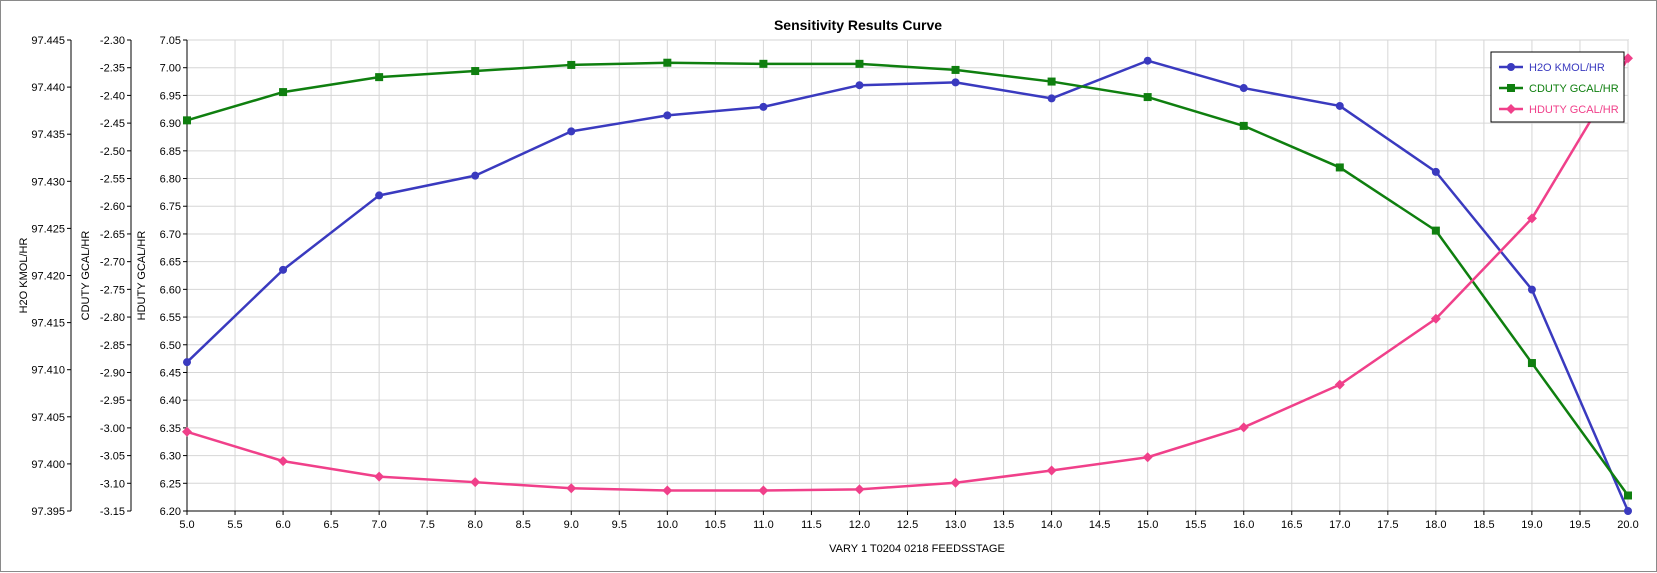  I want to click on legend: H2O KMOL/HR CDUTY GCAL/HR HDUTY GCAL/HR, so click(1557, 87).